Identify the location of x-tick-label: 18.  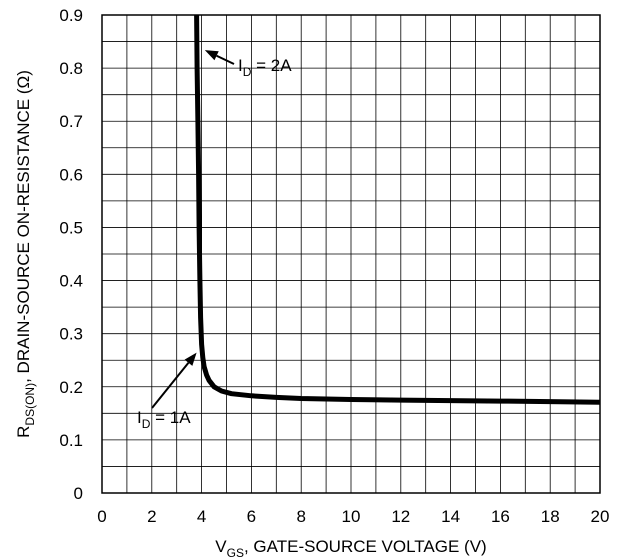
(550, 516).